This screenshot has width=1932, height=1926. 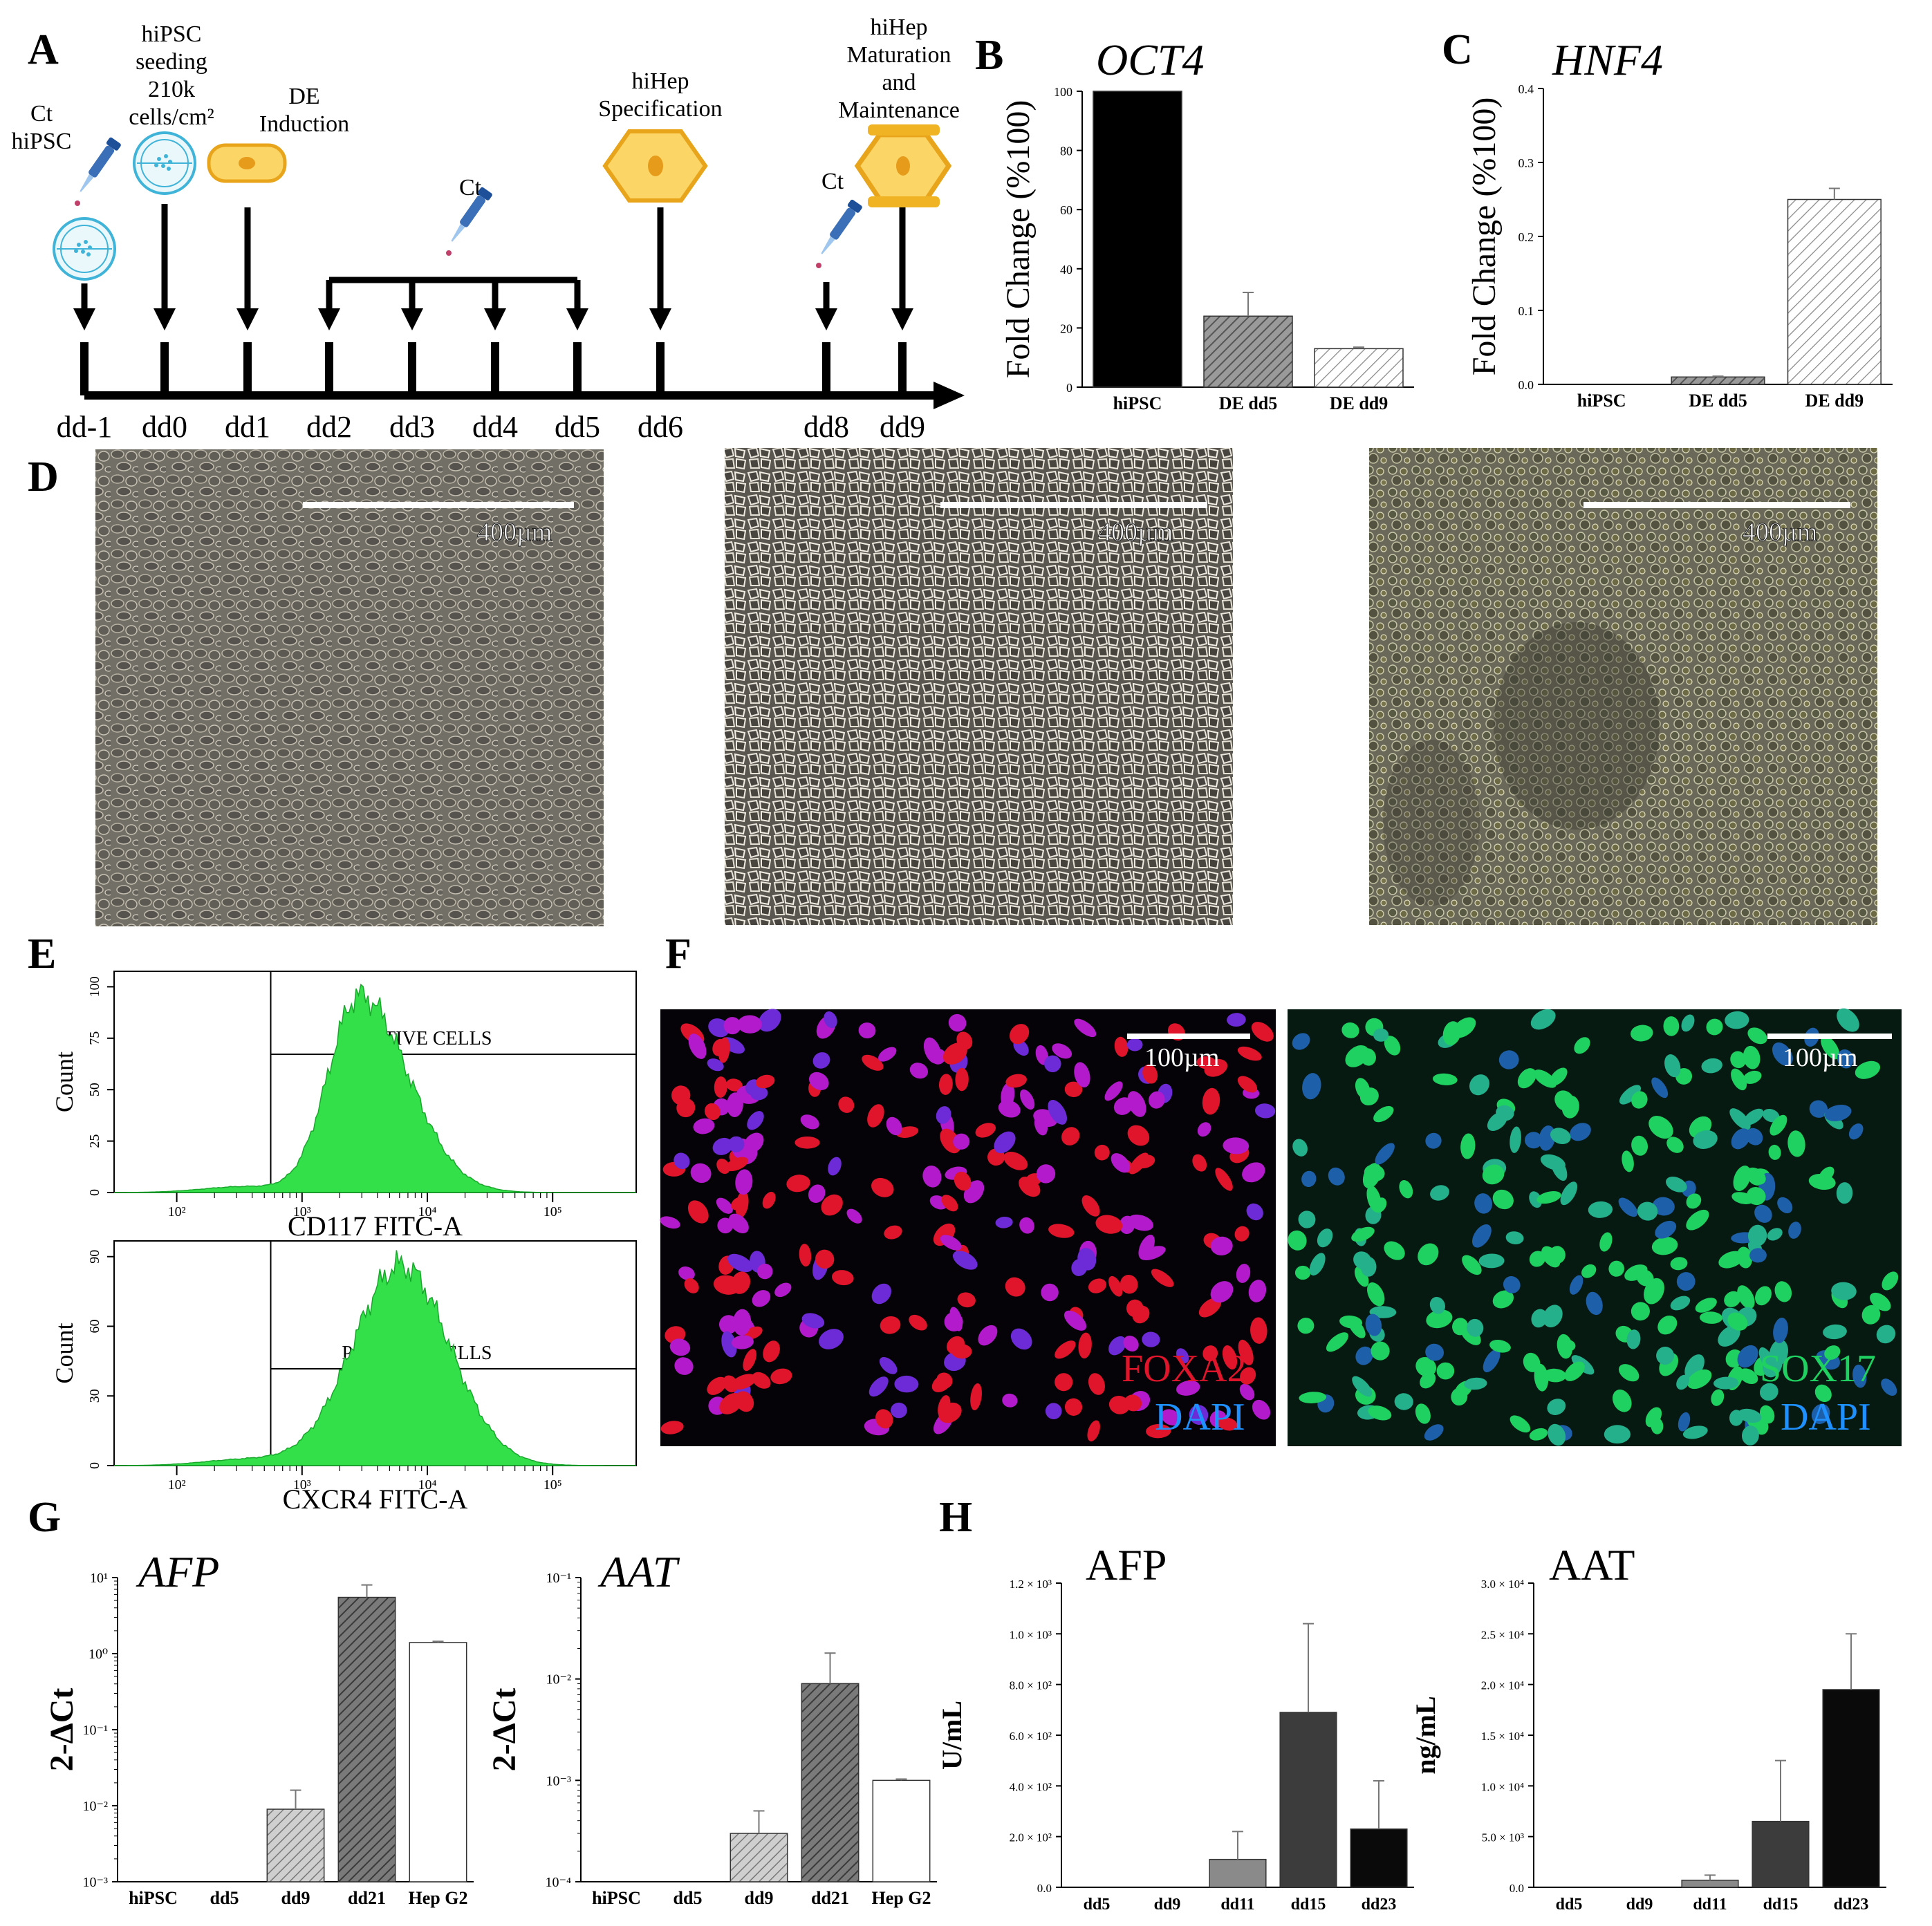 I want to click on category-label: dd5, so click(x=225, y=1898).